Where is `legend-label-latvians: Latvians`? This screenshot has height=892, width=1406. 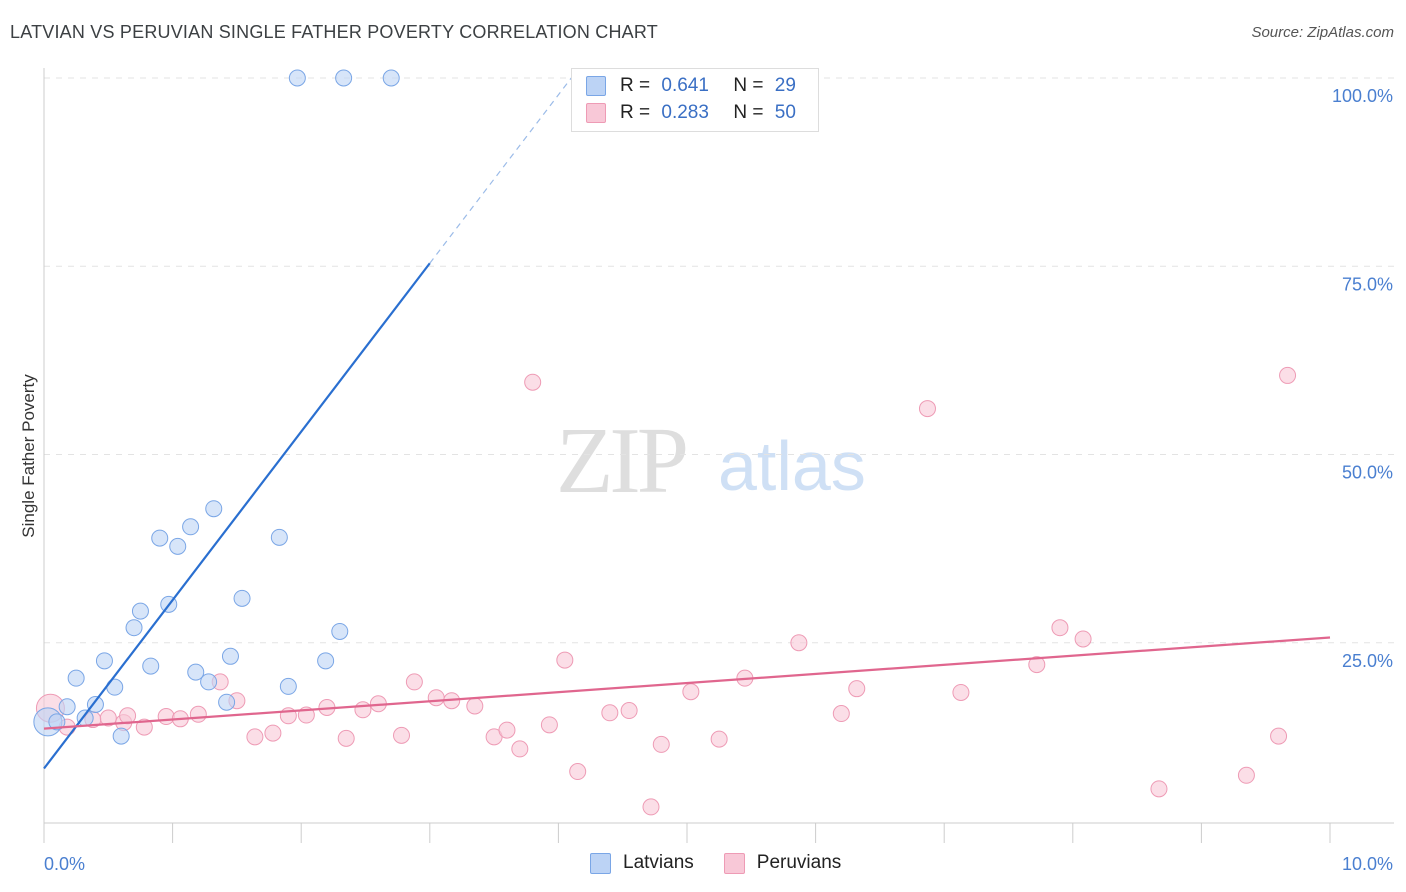
legend-label-latvians: Latvians is located at coordinates (658, 862).